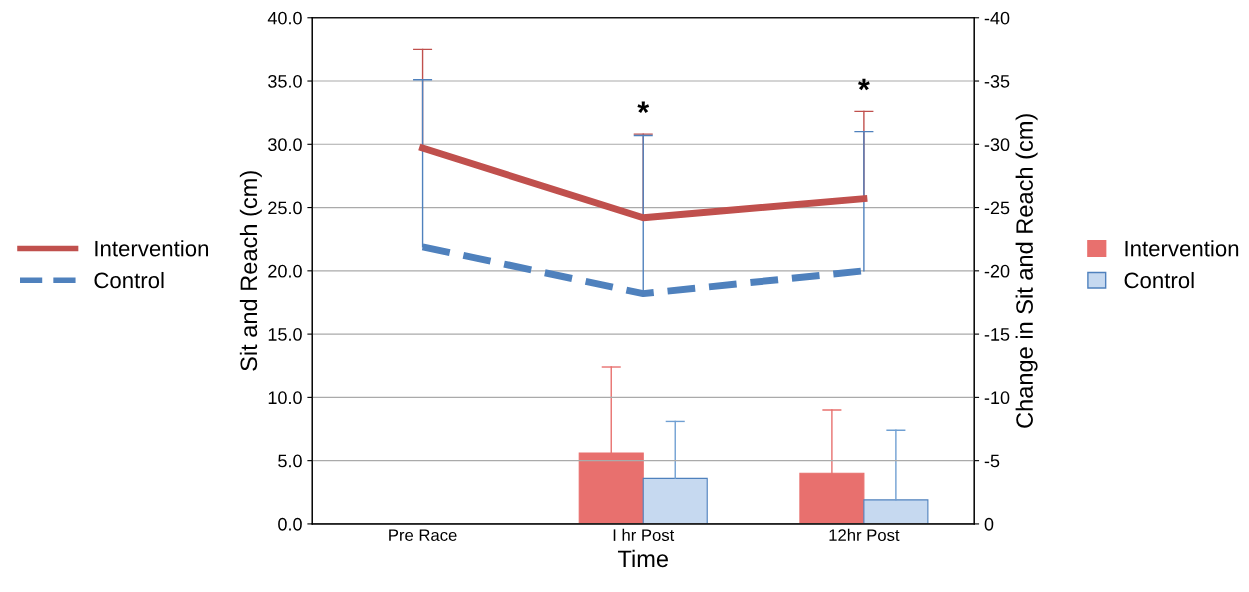 This screenshot has height=592, width=1249. What do you see at coordinates (285, 81) in the screenshot?
I see `y-tick-label: 35.0` at bounding box center [285, 81].